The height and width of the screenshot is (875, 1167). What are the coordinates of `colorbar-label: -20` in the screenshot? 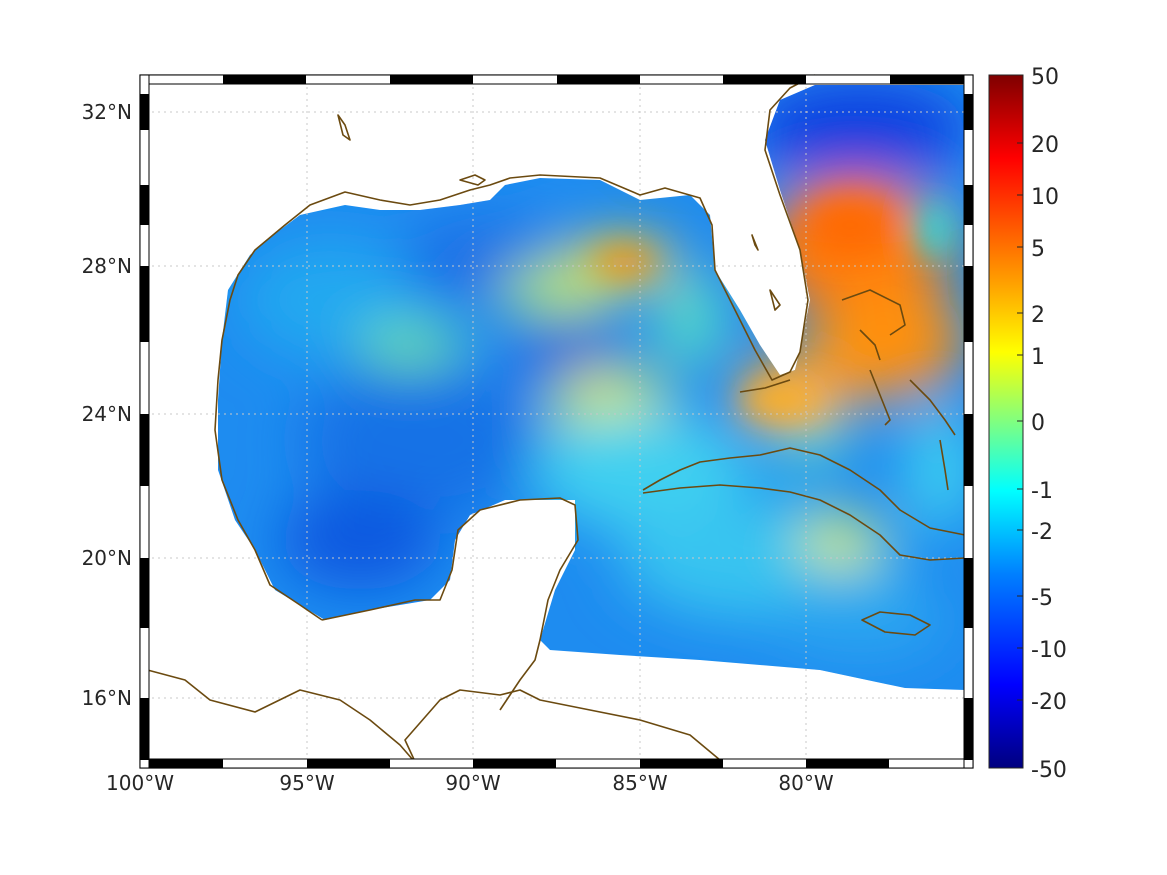 It's located at (1049, 702).